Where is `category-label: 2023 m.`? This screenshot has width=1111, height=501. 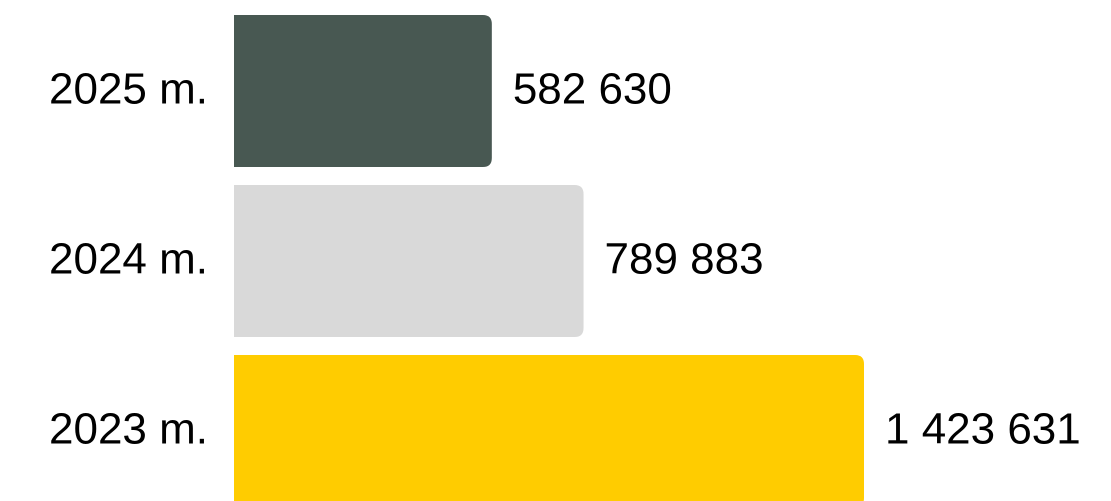
category-label: 2023 m. is located at coordinates (128, 429).